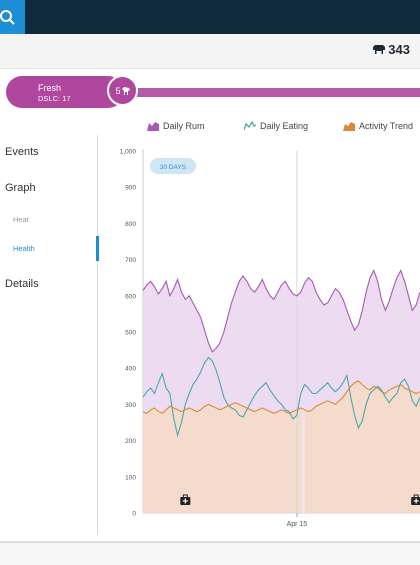  Describe the element at coordinates (130, 224) in the screenshot. I see `y-tick-label: 800` at that location.